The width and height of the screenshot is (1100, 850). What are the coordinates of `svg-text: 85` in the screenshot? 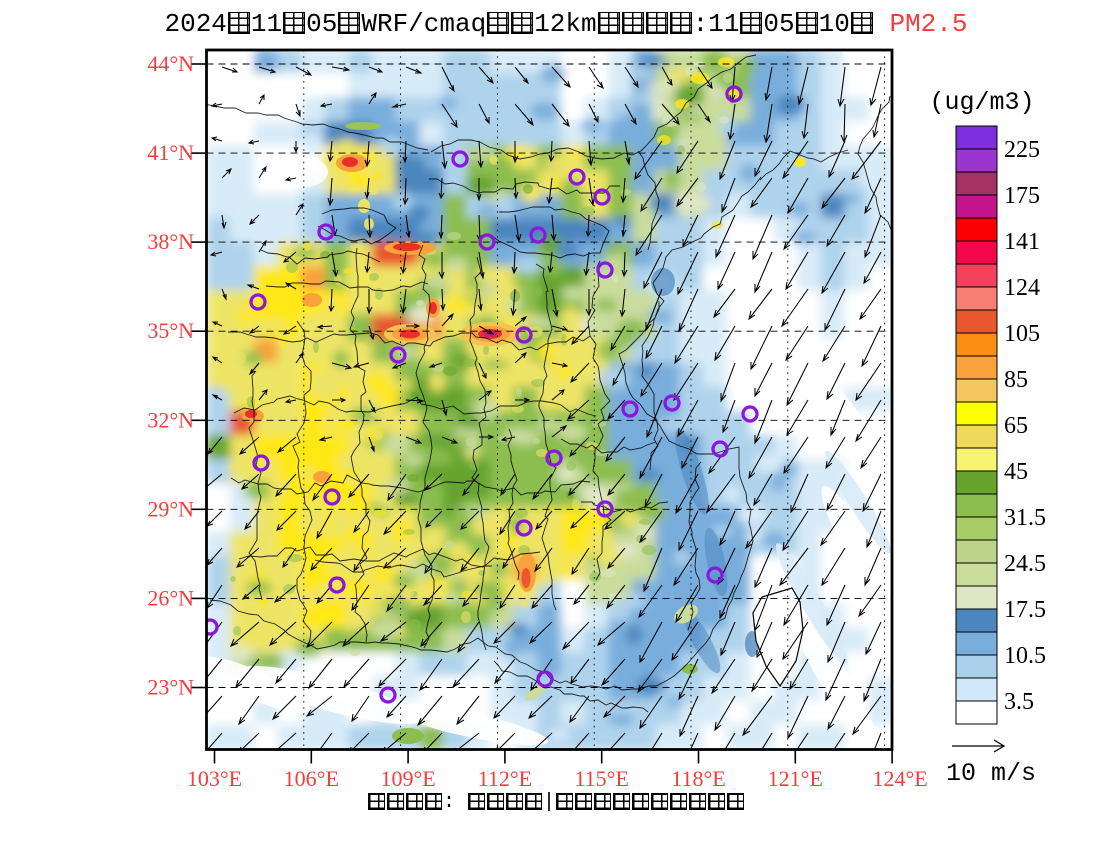 It's located at (1016, 380).